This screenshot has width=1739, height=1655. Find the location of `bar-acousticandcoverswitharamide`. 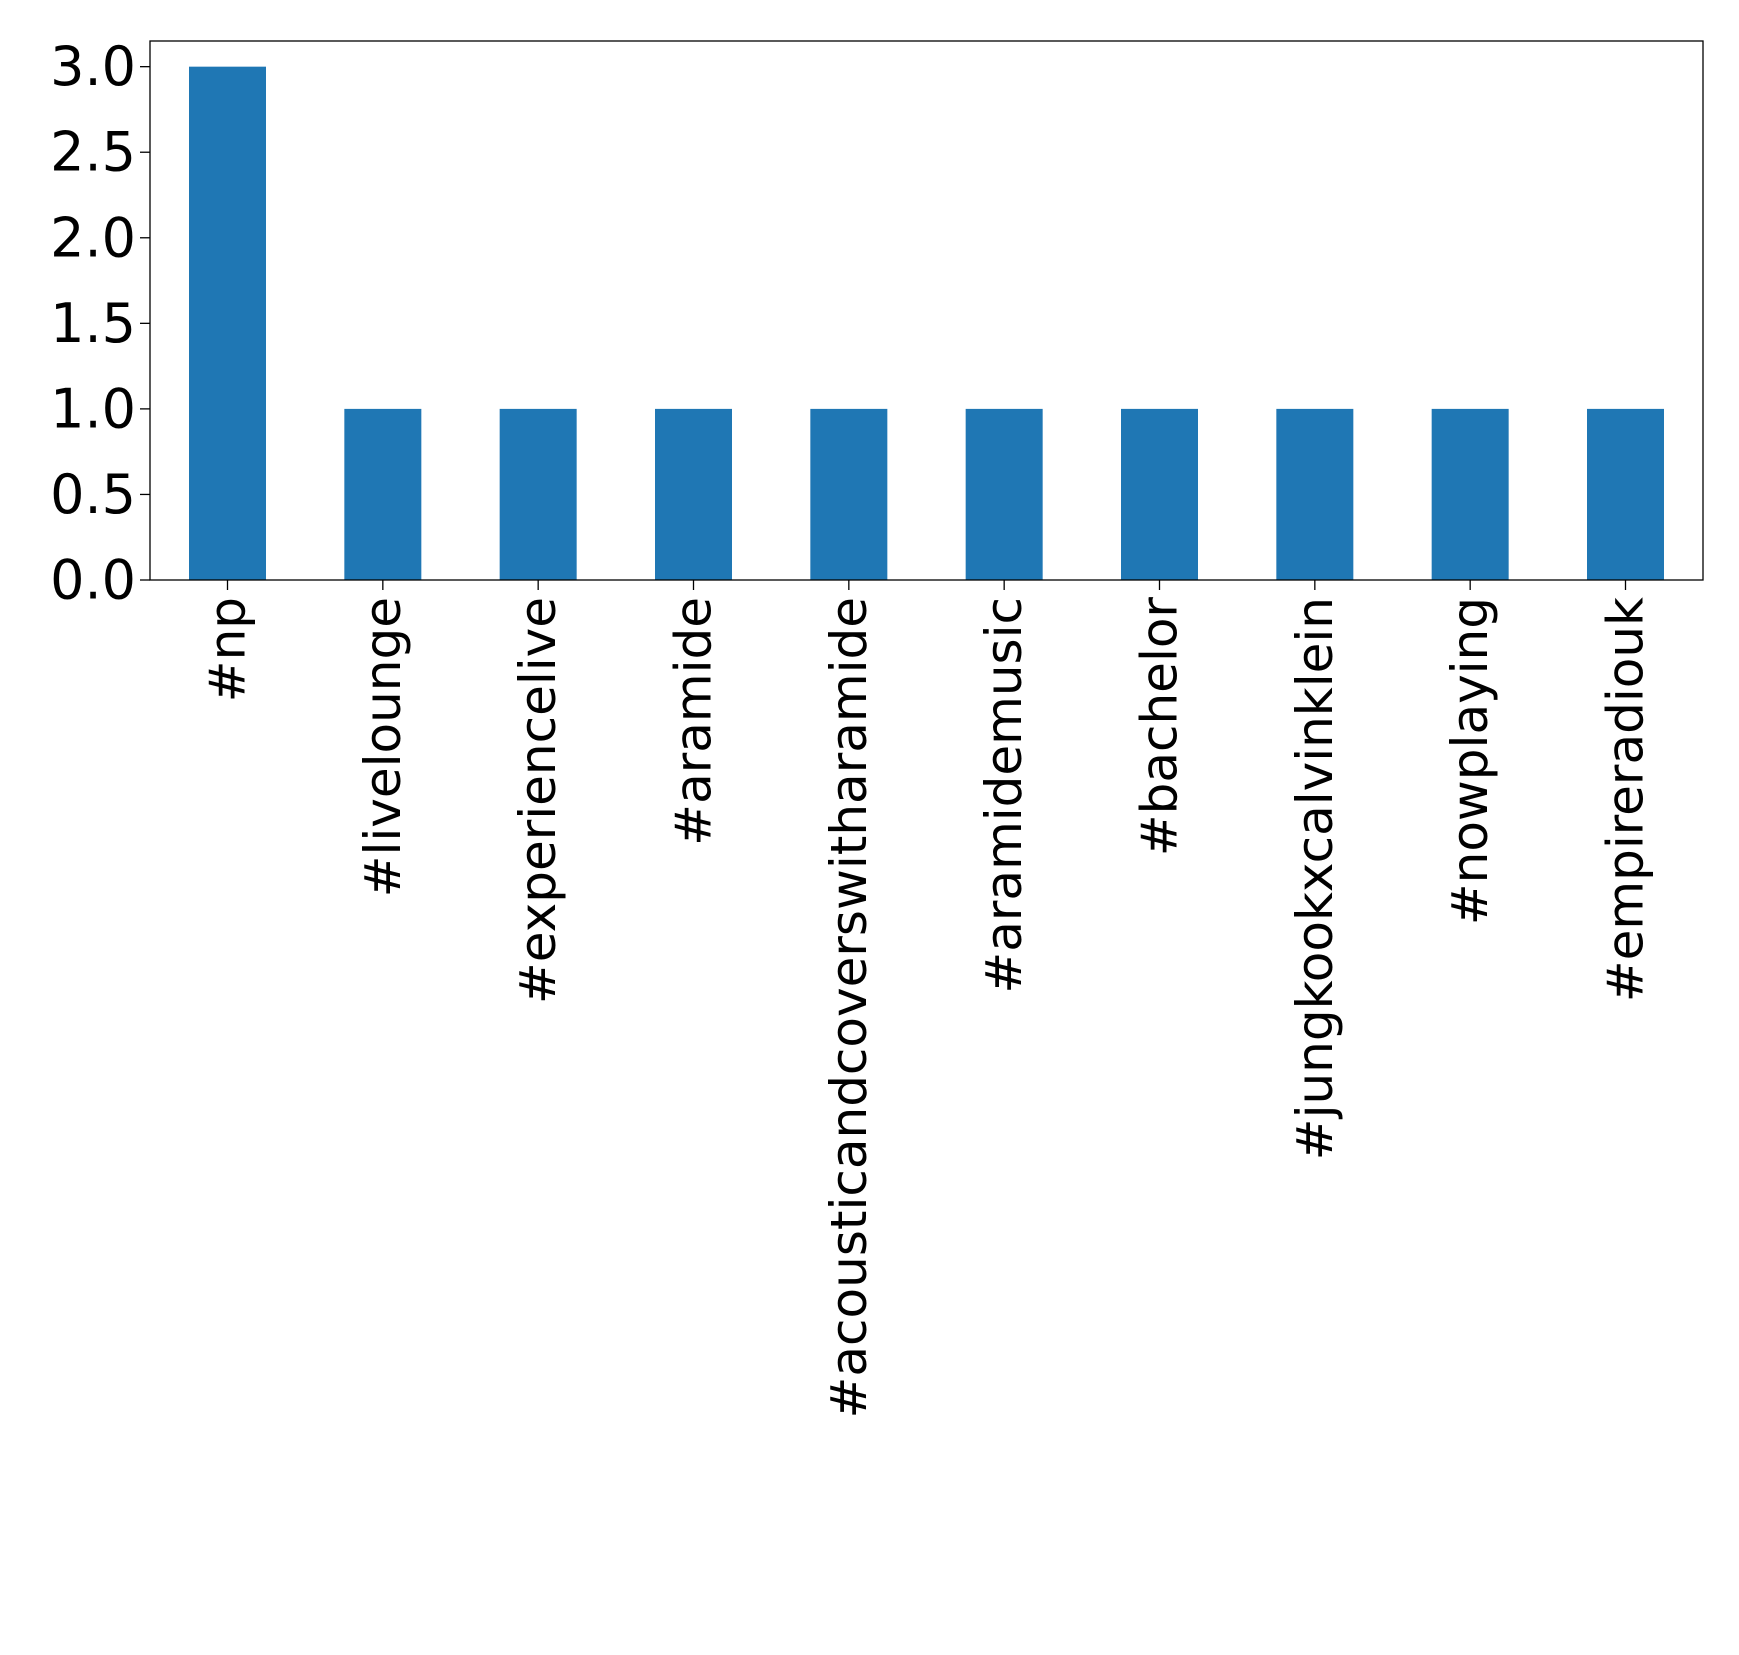

bar-acousticandcoverswitharamide is located at coordinates (849, 494).